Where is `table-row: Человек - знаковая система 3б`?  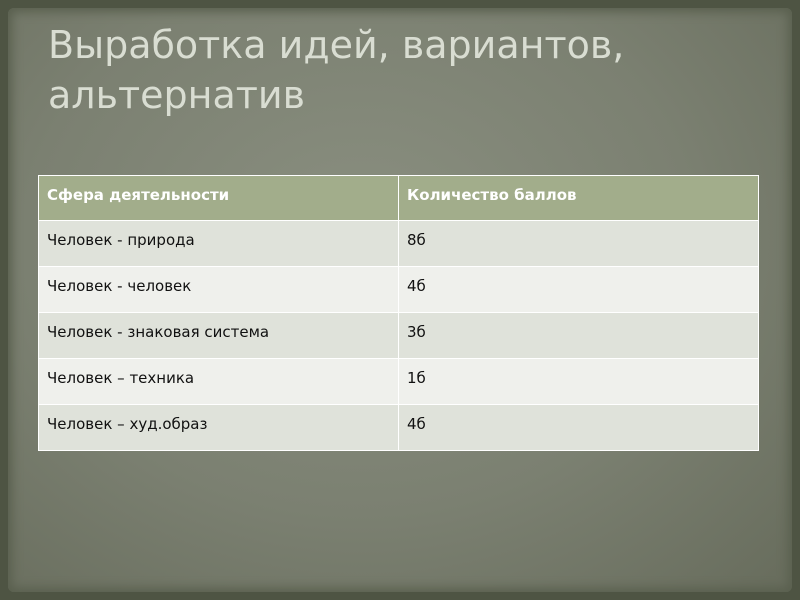 table-row: Человек - знаковая система 3б is located at coordinates (398, 335).